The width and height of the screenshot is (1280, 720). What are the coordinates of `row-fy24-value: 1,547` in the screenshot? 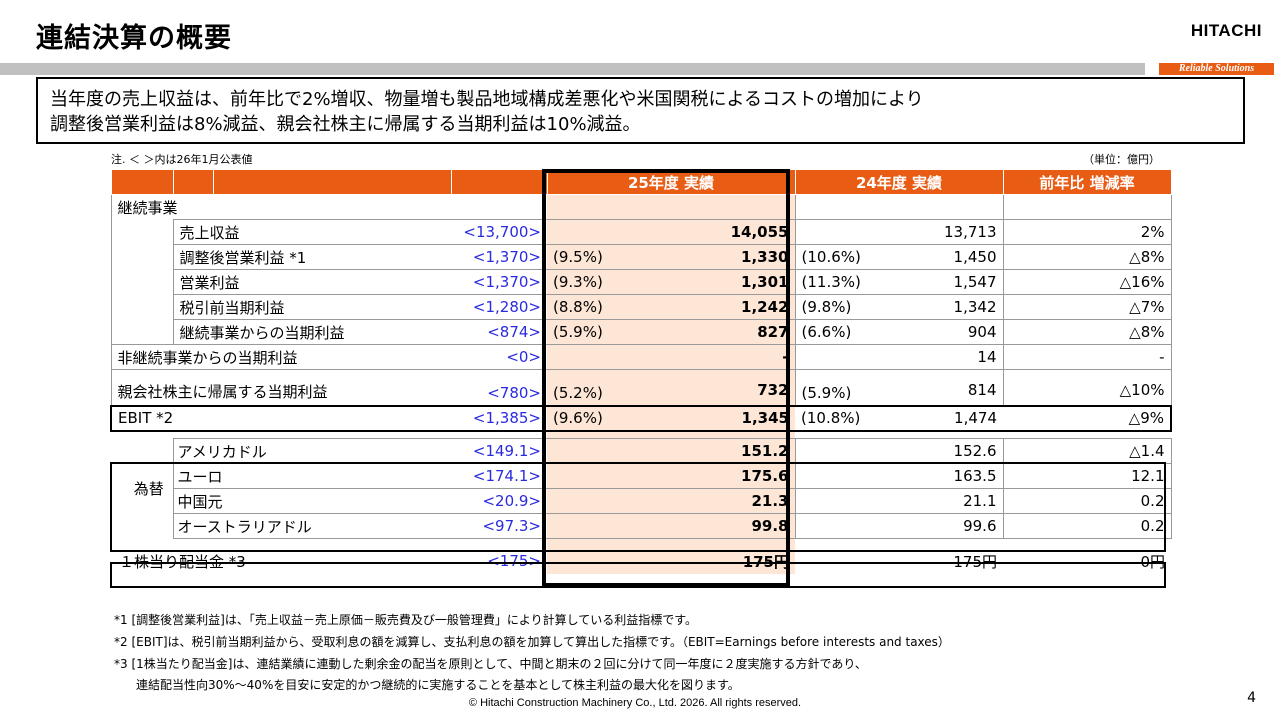 It's located at (951, 282).